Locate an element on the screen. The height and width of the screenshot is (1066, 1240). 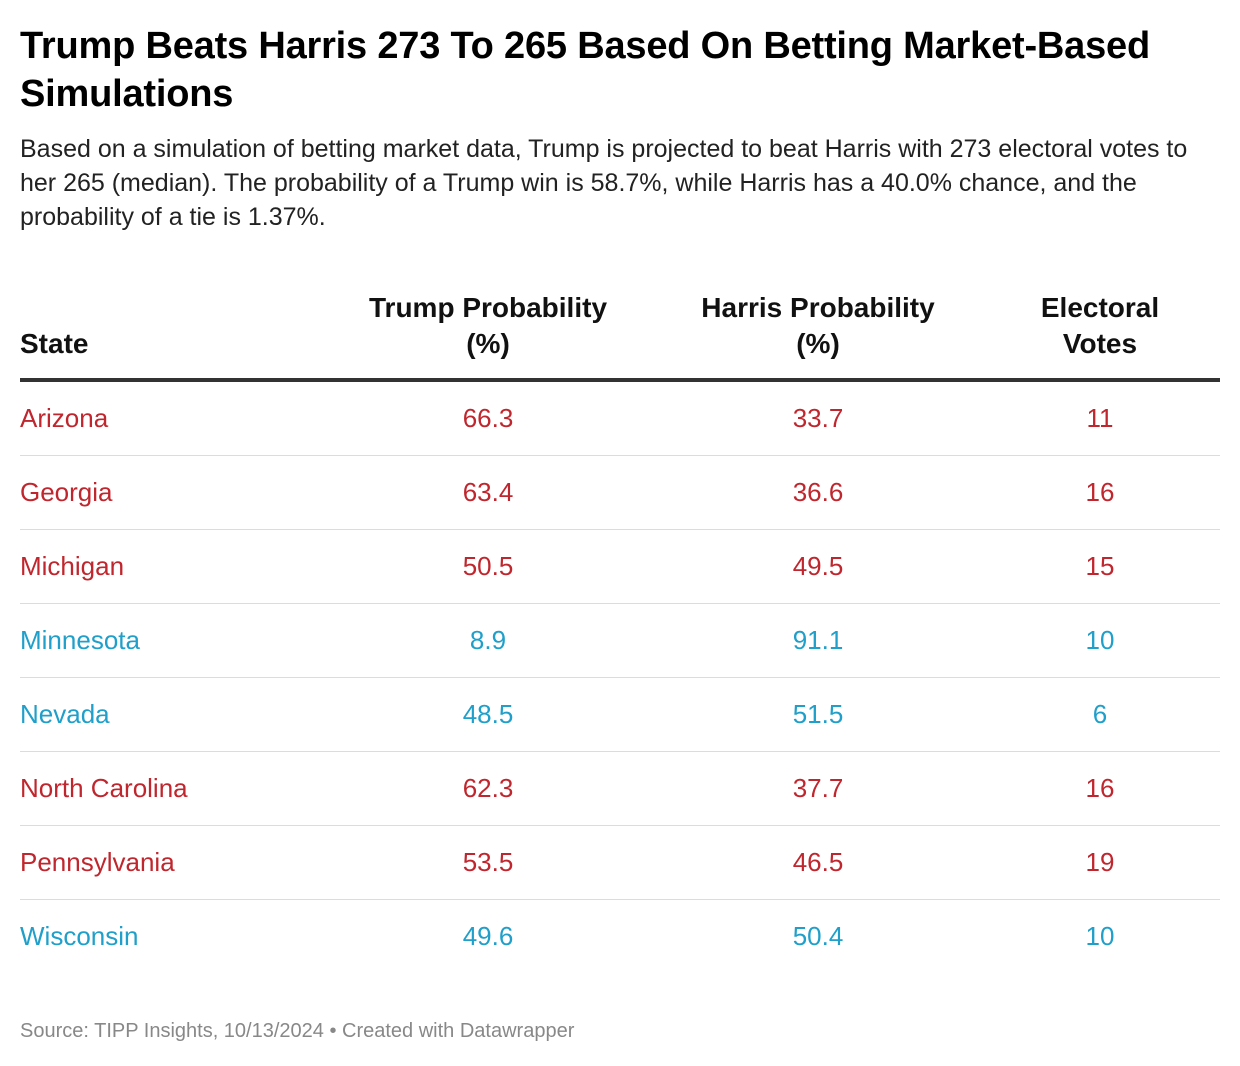
table-row: Michigan 50.5 49.5 15 is located at coordinates (620, 566).